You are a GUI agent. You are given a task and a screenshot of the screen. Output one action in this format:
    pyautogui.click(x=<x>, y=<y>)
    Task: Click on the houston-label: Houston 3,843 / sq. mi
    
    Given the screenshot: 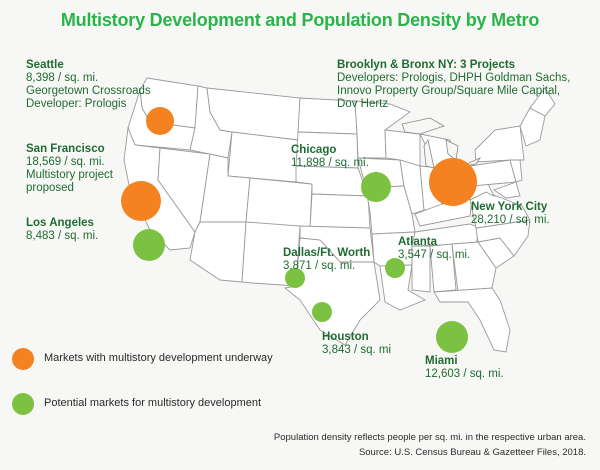 What is the action you would take?
    pyautogui.click(x=356, y=344)
    